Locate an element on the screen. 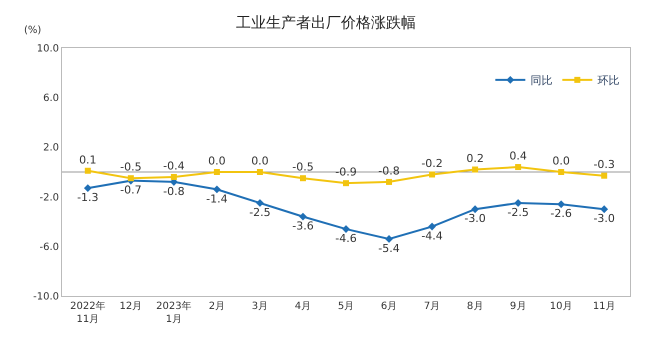  y-tick-label: -6.0 is located at coordinates (49, 247).